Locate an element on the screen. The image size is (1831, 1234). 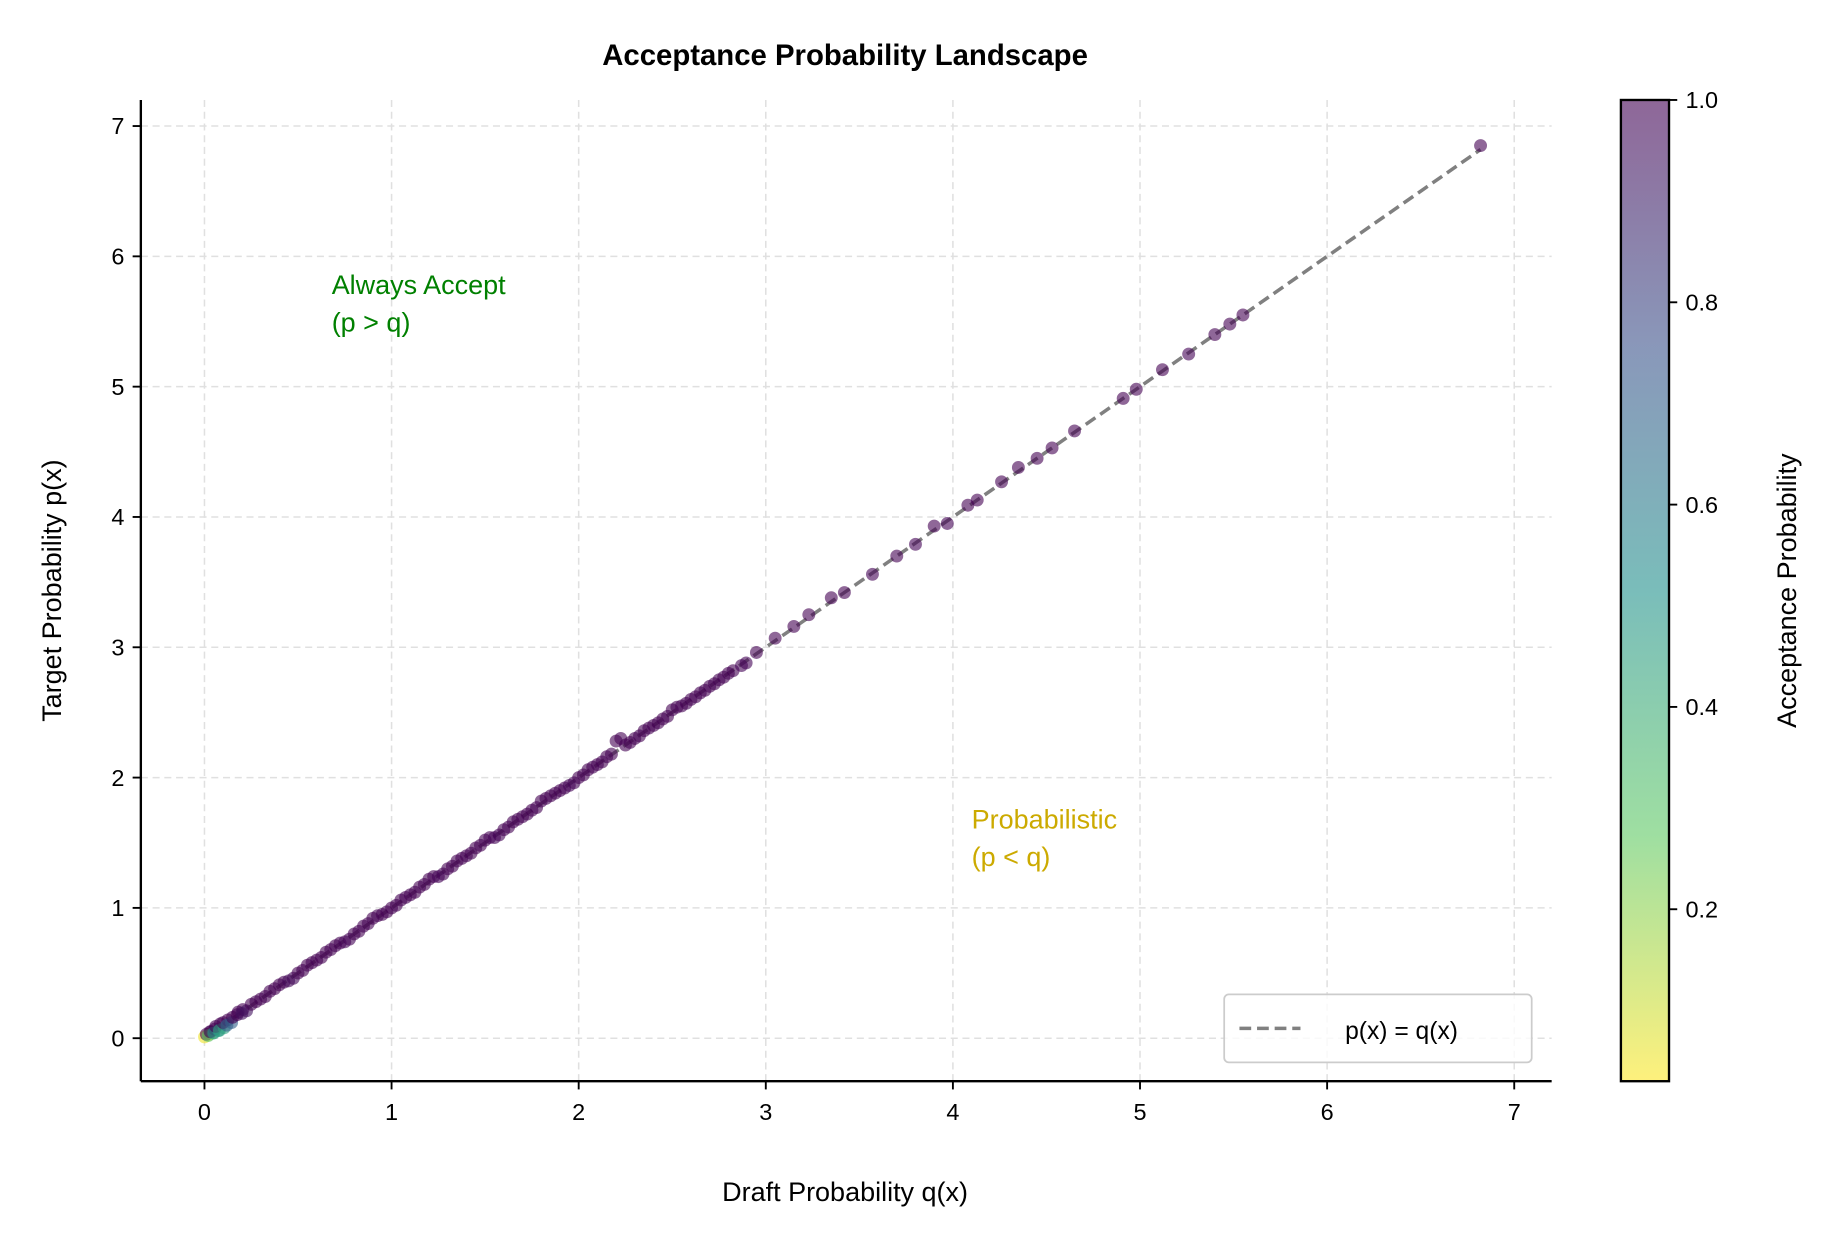
colorbar-label: Acceptance Probability is located at coordinates (1787, 590).